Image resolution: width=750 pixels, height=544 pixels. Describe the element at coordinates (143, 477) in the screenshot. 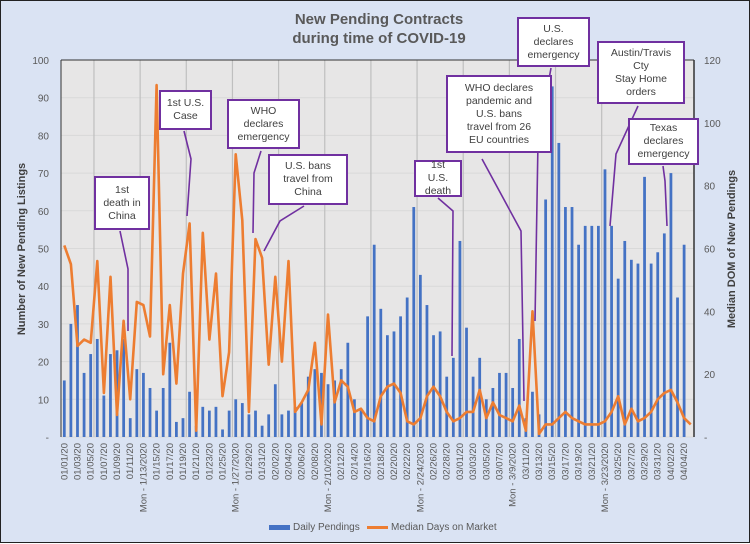

I see `x-tick-label: Mon - 1/13/2020` at that location.